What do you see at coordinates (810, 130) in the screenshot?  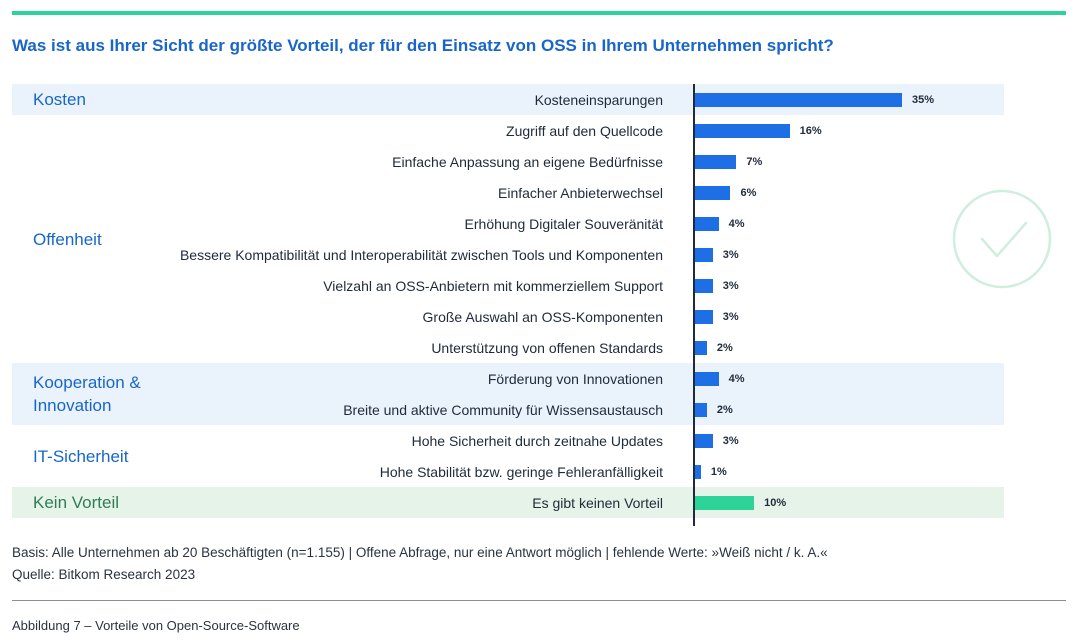 I see `value-label: 16%` at bounding box center [810, 130].